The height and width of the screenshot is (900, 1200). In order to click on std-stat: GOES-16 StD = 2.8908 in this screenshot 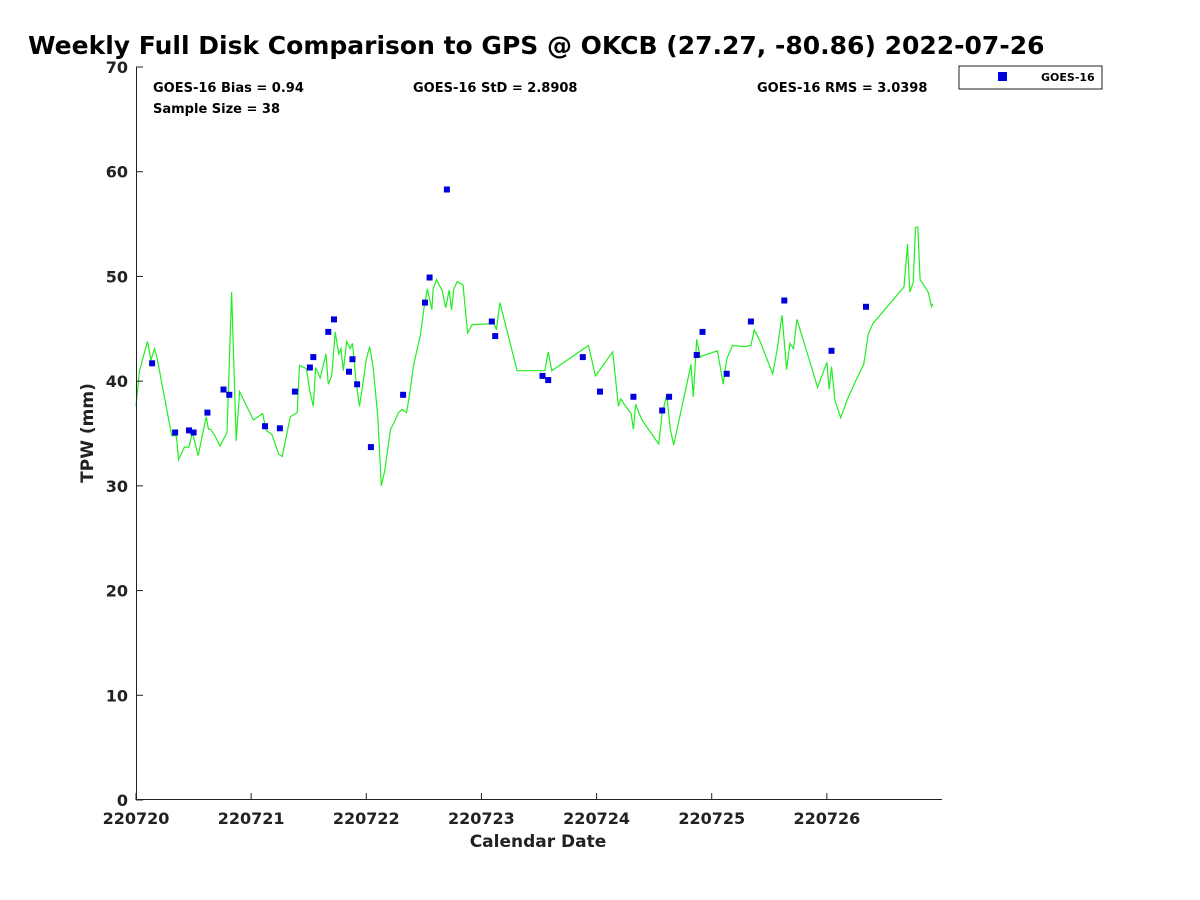, I will do `click(495, 88)`.